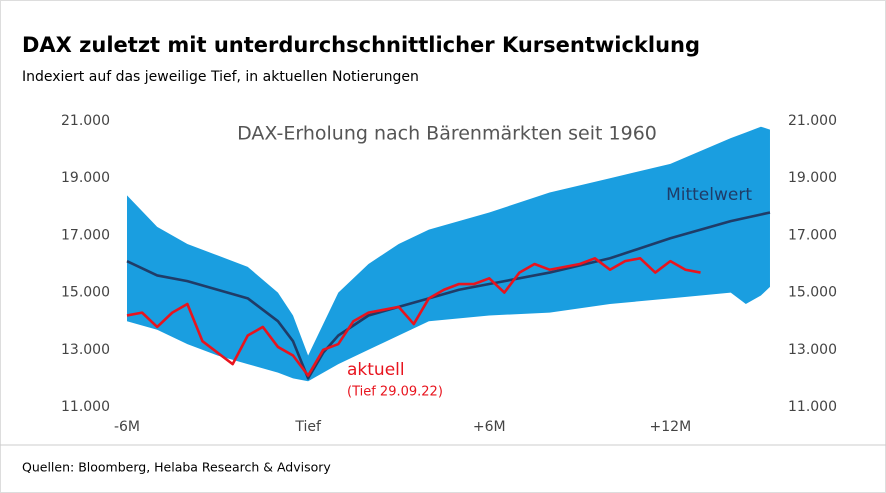 The image size is (886, 493). What do you see at coordinates (709, 195) in the screenshot?
I see `legend-mean: Mittelwert` at bounding box center [709, 195].